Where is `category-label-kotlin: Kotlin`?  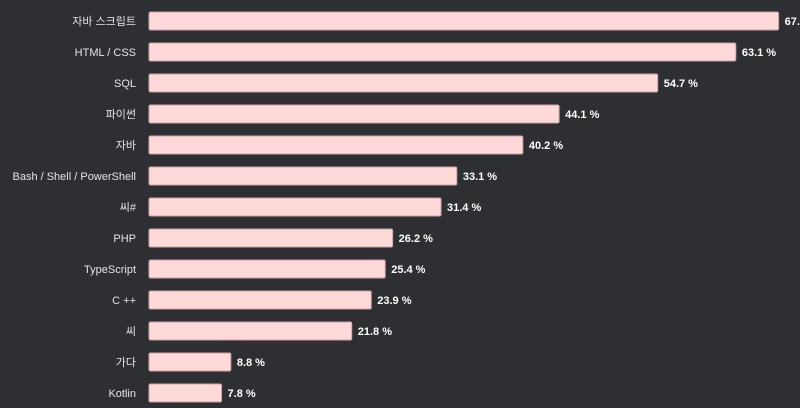 category-label-kotlin: Kotlin is located at coordinates (122, 394).